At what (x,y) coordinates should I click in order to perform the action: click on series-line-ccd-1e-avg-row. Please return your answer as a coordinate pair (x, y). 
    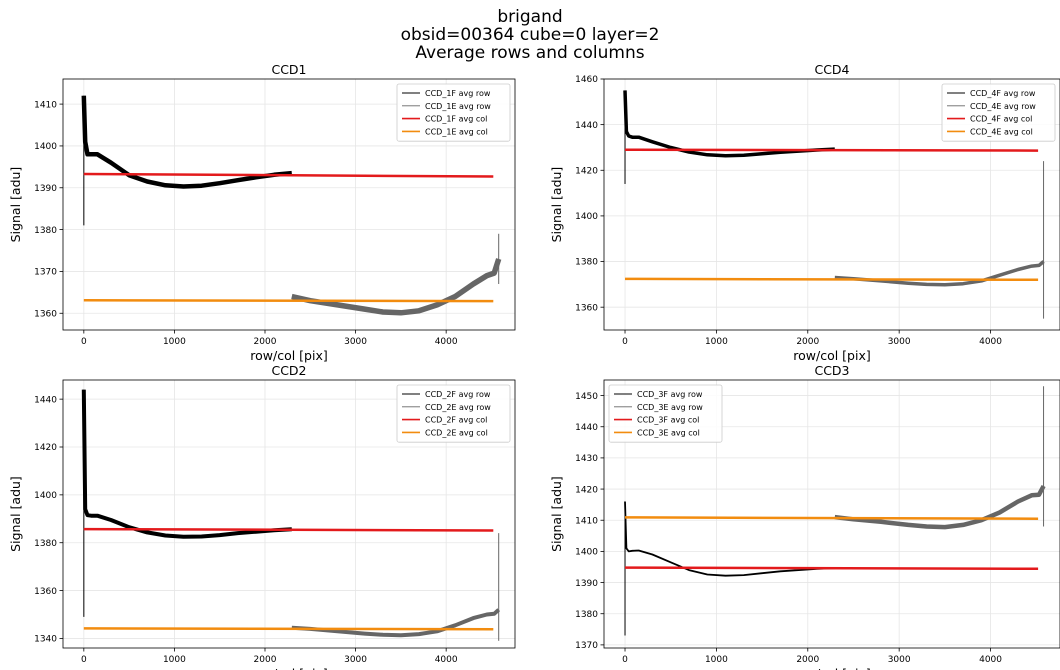
    Looking at the image, I should click on (396, 287).